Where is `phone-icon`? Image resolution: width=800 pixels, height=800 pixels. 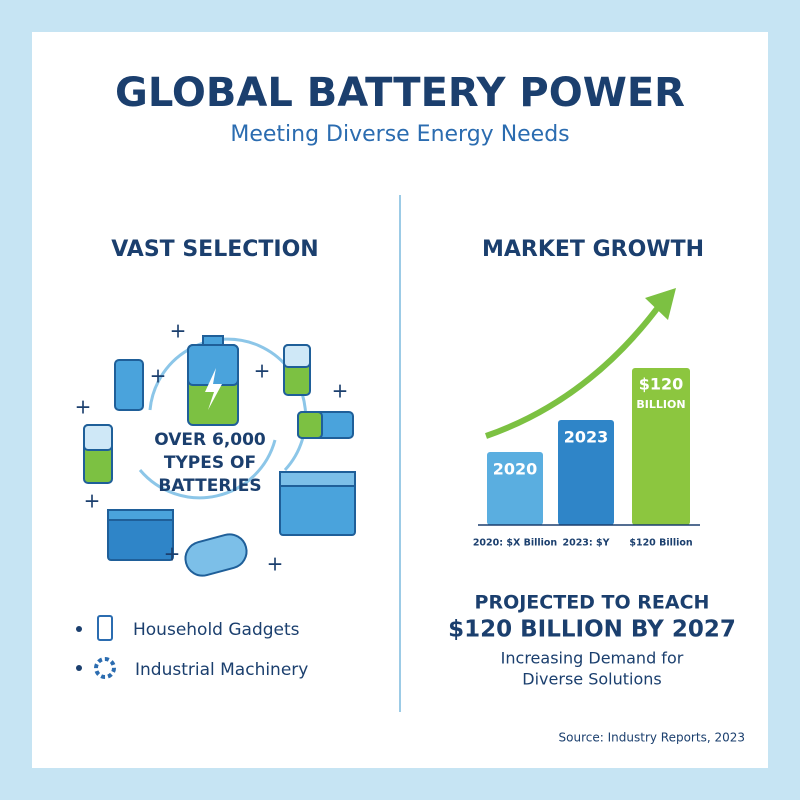
phone-icon is located at coordinates (105, 628).